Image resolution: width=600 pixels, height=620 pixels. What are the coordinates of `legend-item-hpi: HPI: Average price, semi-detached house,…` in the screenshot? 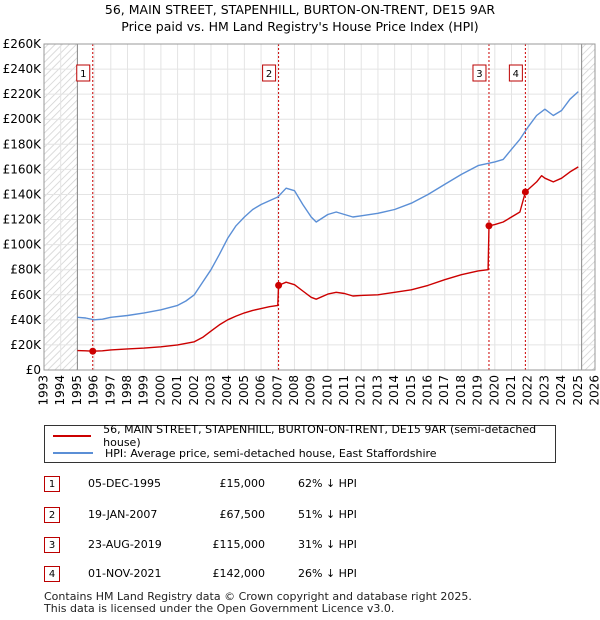 It's located at (245, 453).